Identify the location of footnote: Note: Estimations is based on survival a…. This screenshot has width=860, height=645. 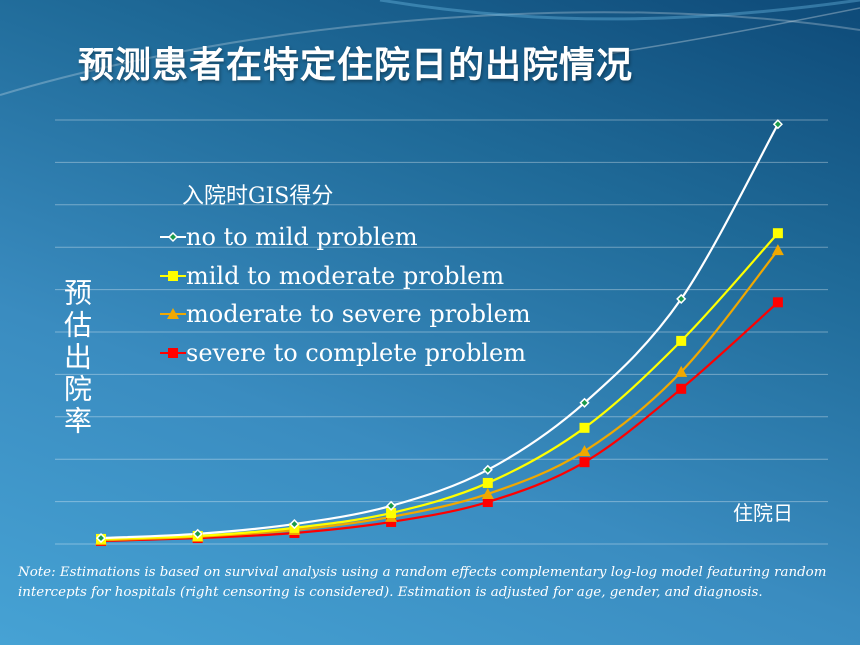
(422, 582).